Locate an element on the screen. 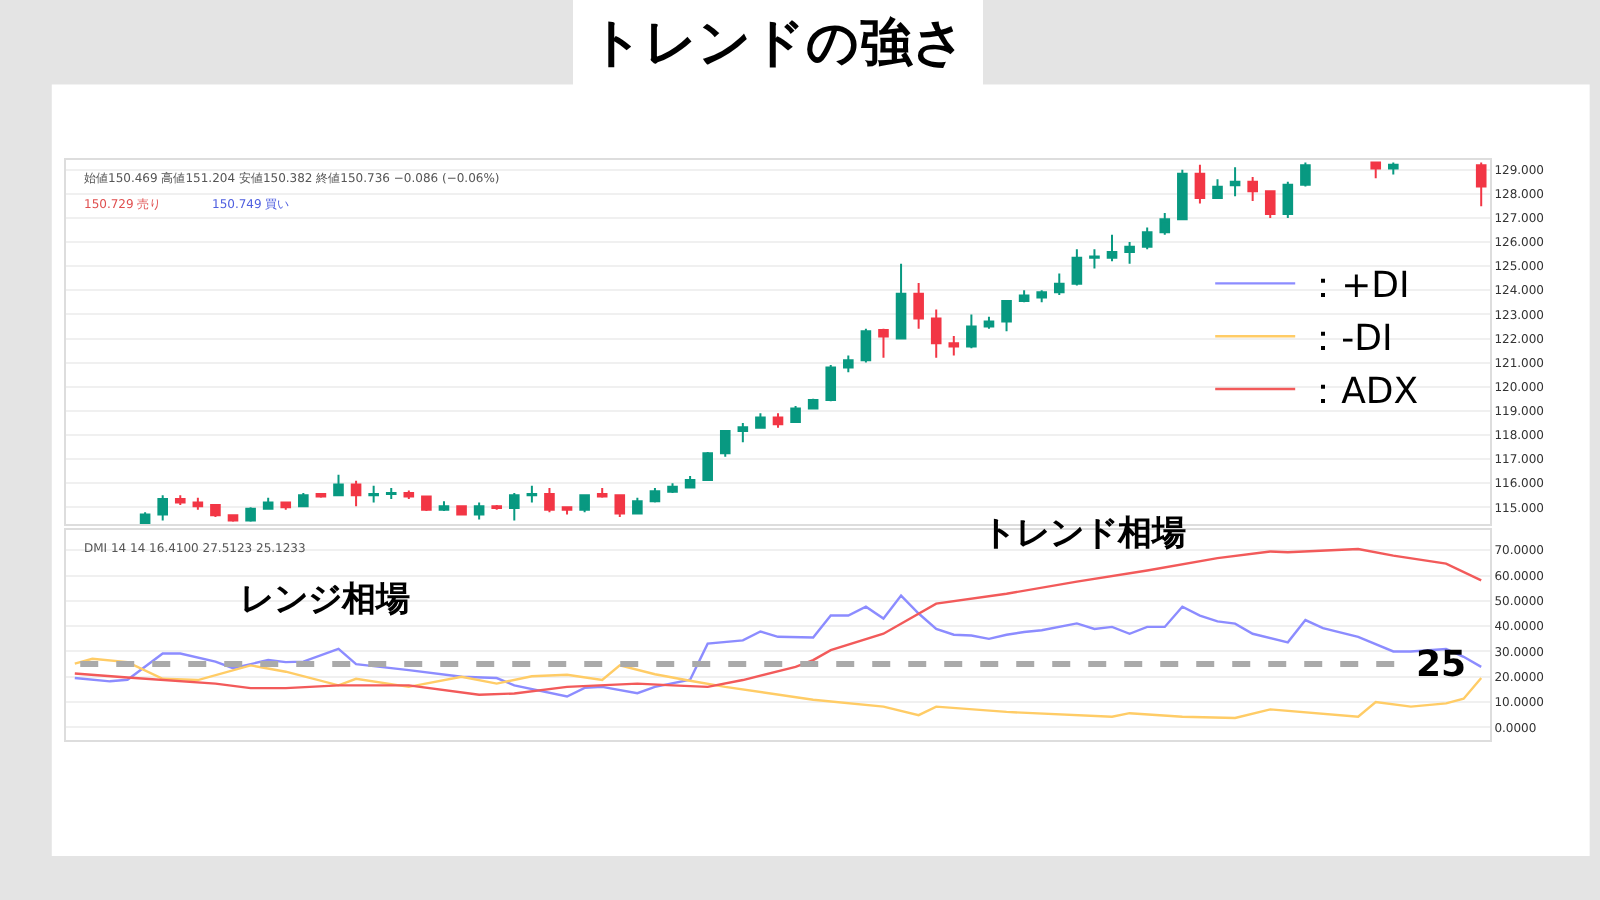 This screenshot has height=900, width=1600. legend-label: ：ADX is located at coordinates (1362, 392).